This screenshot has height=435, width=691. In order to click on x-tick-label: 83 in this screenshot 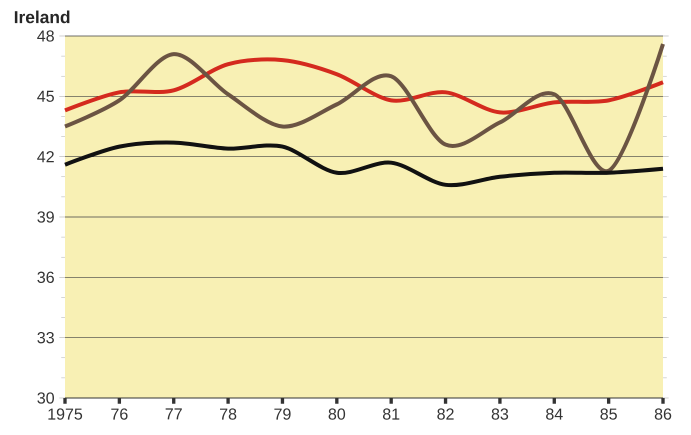, I will do `click(500, 414)`.